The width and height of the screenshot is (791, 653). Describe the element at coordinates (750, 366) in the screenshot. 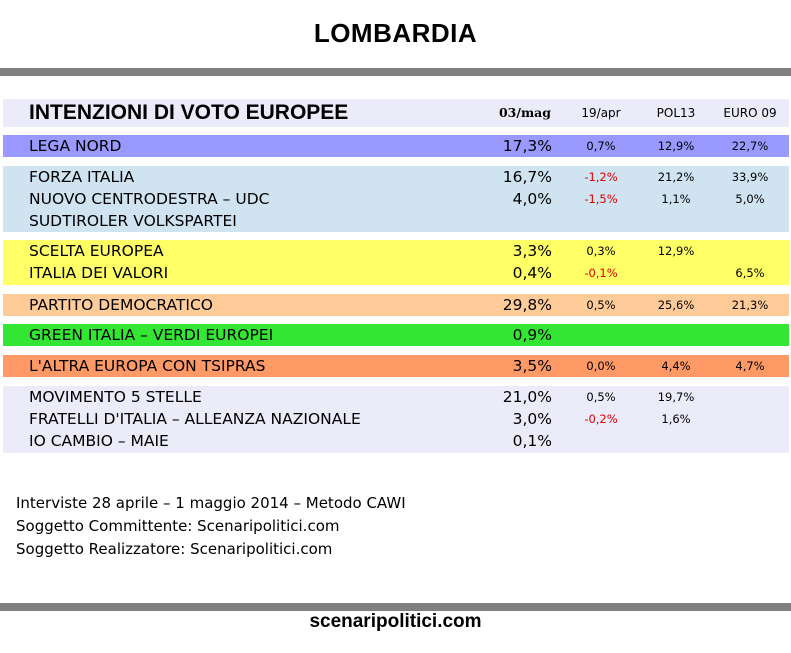

I see `euro09-value: 4,7%` at that location.